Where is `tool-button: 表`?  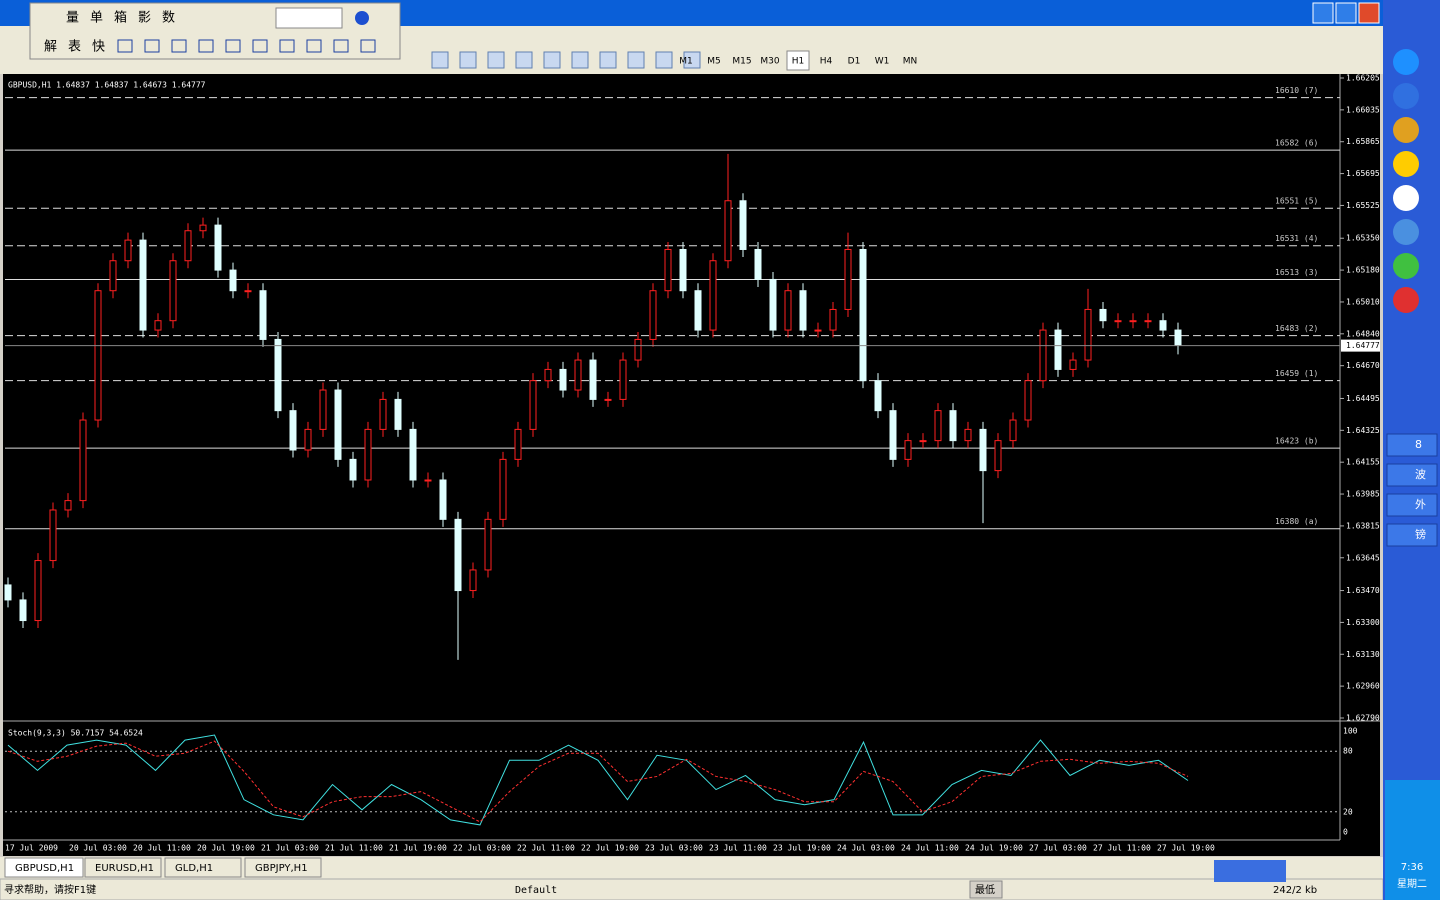 tool-button: 表 is located at coordinates (74, 47).